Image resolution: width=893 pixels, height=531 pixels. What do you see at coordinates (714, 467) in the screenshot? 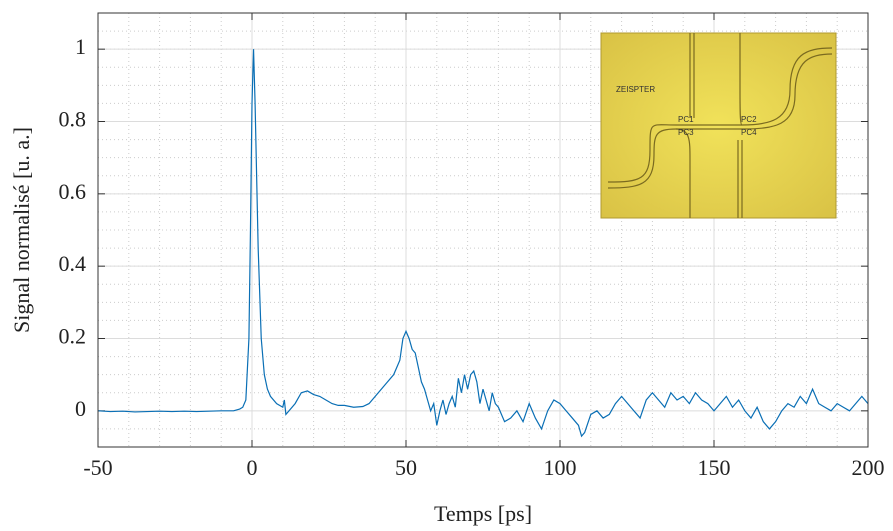
I see `x-tick-label: 150` at bounding box center [714, 467].